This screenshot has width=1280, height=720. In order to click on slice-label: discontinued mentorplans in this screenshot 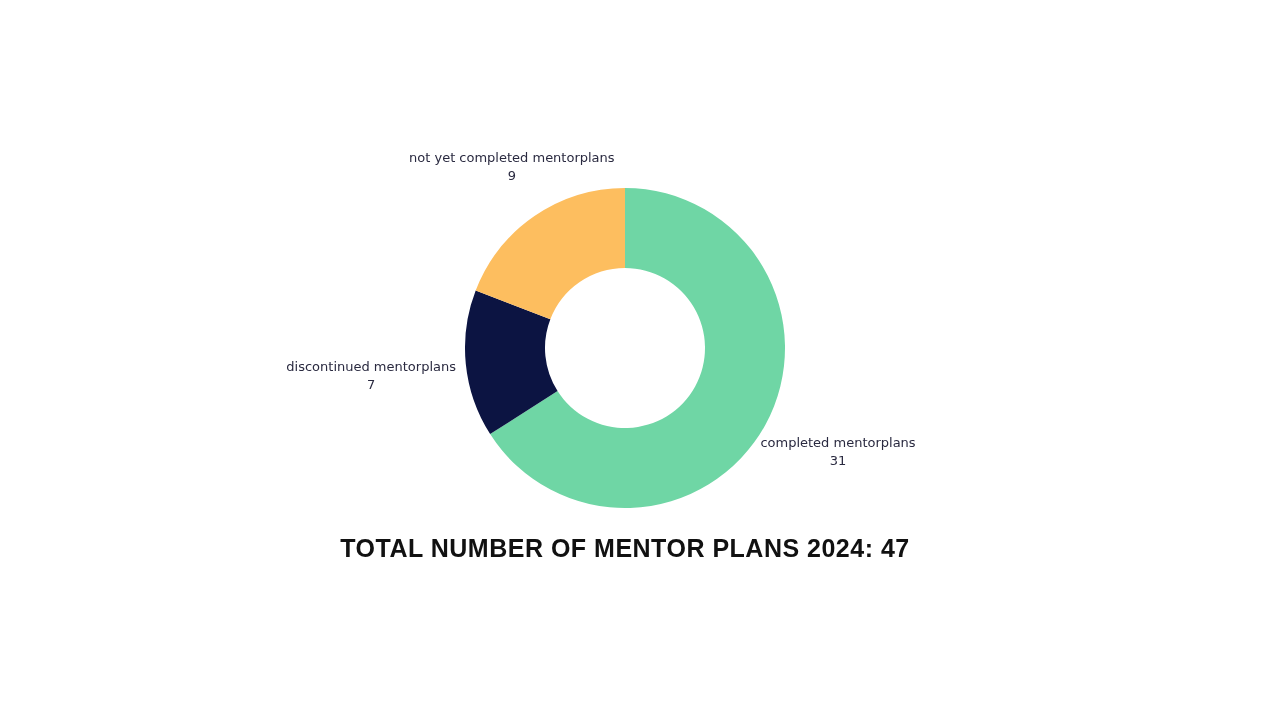, I will do `click(371, 367)`.